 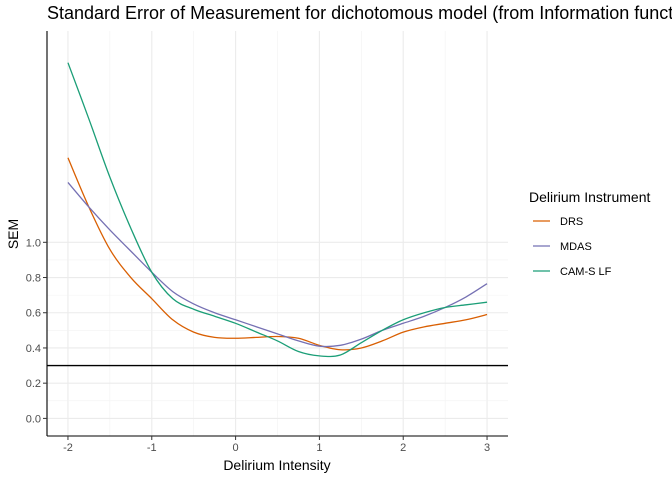 What do you see at coordinates (589, 233) in the screenshot?
I see `legend: Delirium Instrument DRS MDAS CAM-S LF` at bounding box center [589, 233].